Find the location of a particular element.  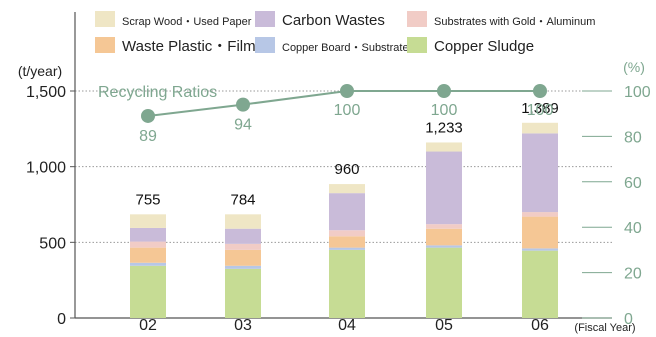

total-label: 1,389 is located at coordinates (540, 108).